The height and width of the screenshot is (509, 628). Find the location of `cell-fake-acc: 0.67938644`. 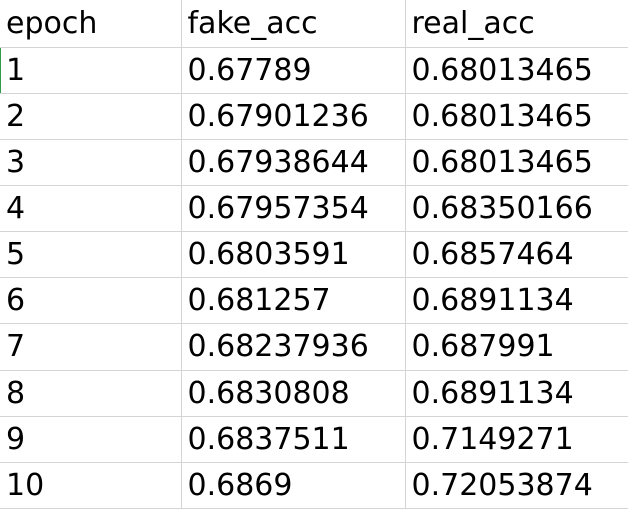

cell-fake-acc: 0.67938644 is located at coordinates (293, 163).